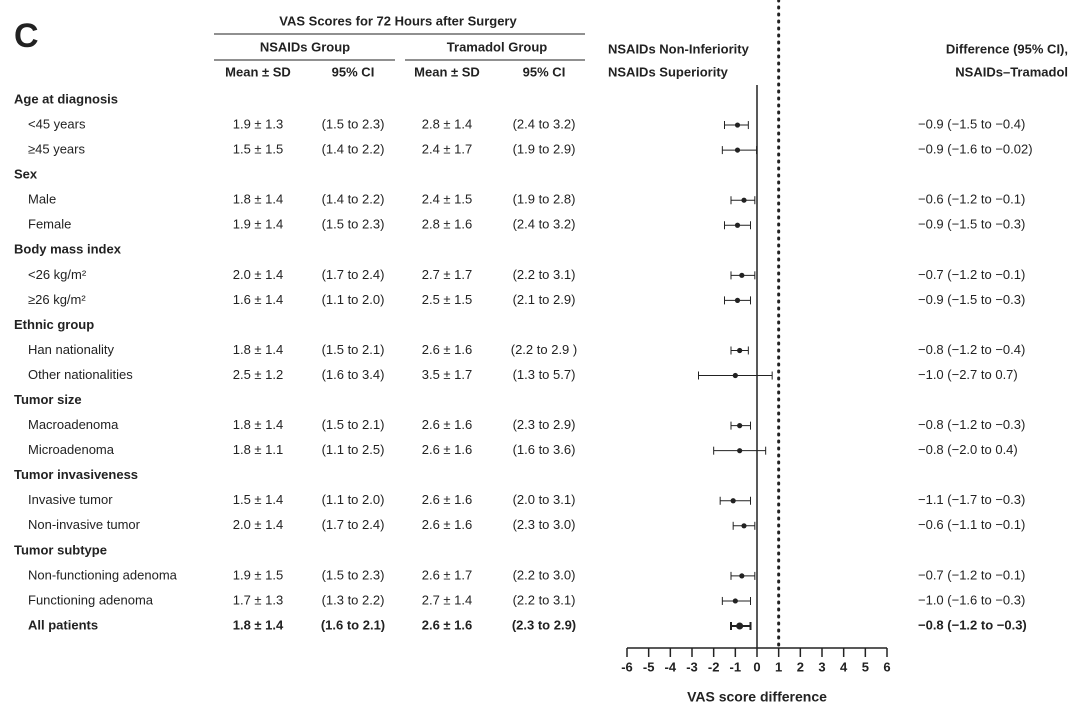 The height and width of the screenshot is (718, 1080). I want to click on row-label: Other nationalities, so click(80, 374).